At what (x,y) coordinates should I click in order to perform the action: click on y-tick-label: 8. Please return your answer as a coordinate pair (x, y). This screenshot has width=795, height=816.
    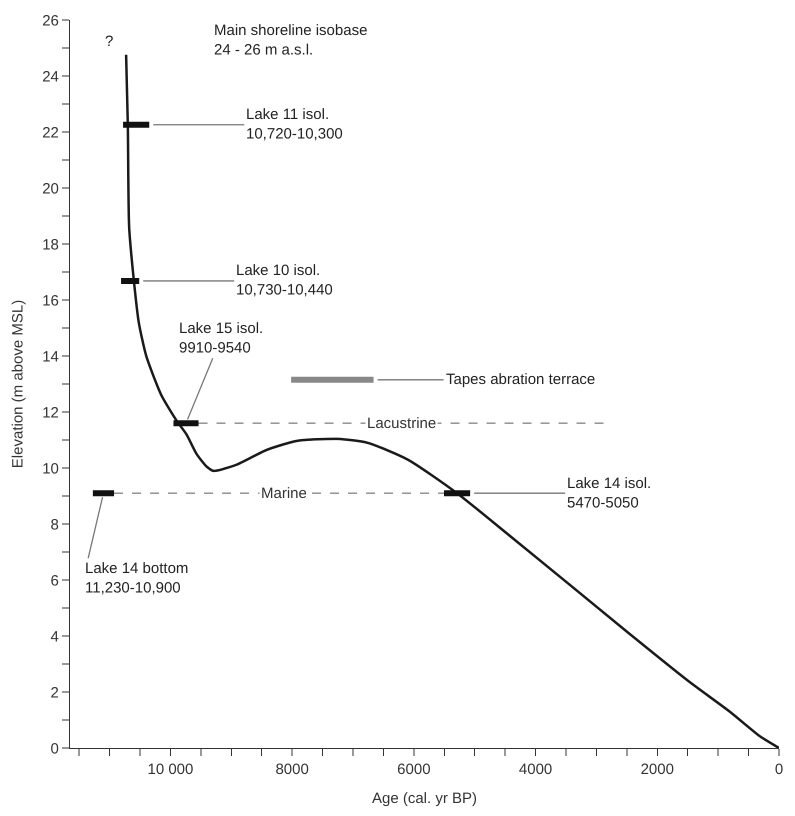
    Looking at the image, I should click on (54, 525).